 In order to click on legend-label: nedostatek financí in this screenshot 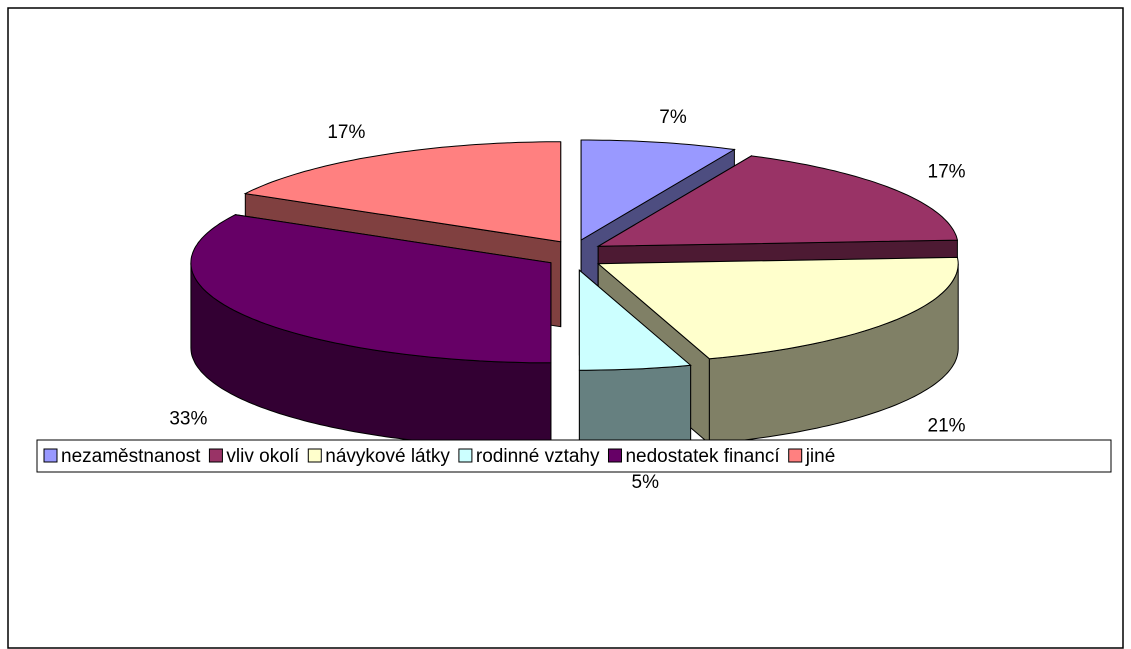, I will do `click(702, 456)`.